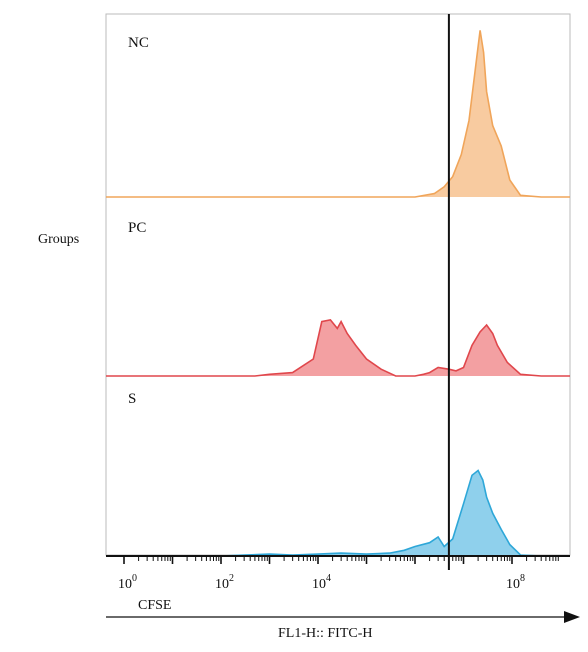  What do you see at coordinates (127, 582) in the screenshot?
I see `x-tick-label: 10⁰` at bounding box center [127, 582].